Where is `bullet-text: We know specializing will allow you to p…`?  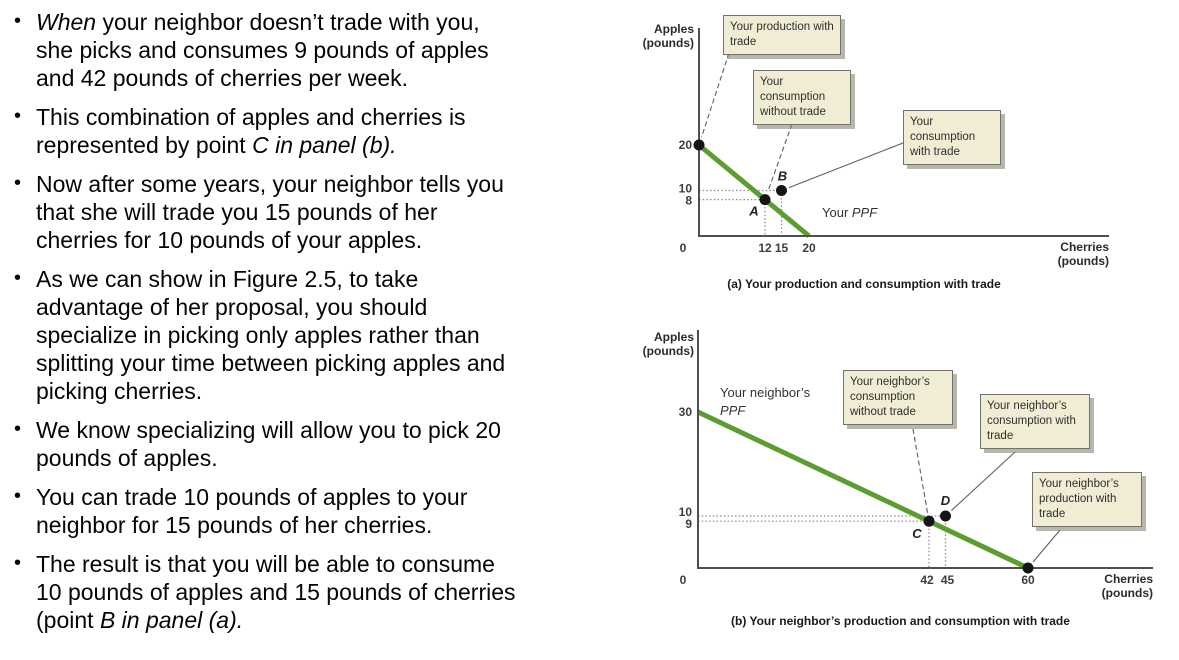 bullet-text: We know specializing will allow you to p… is located at coordinates (268, 444).